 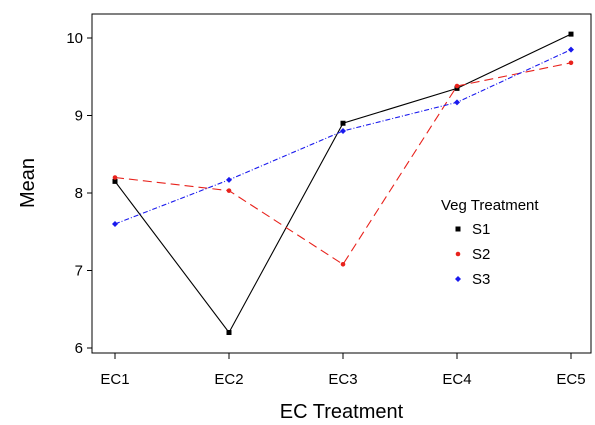 What do you see at coordinates (79, 271) in the screenshot?
I see `y-tick-label: 7` at bounding box center [79, 271].